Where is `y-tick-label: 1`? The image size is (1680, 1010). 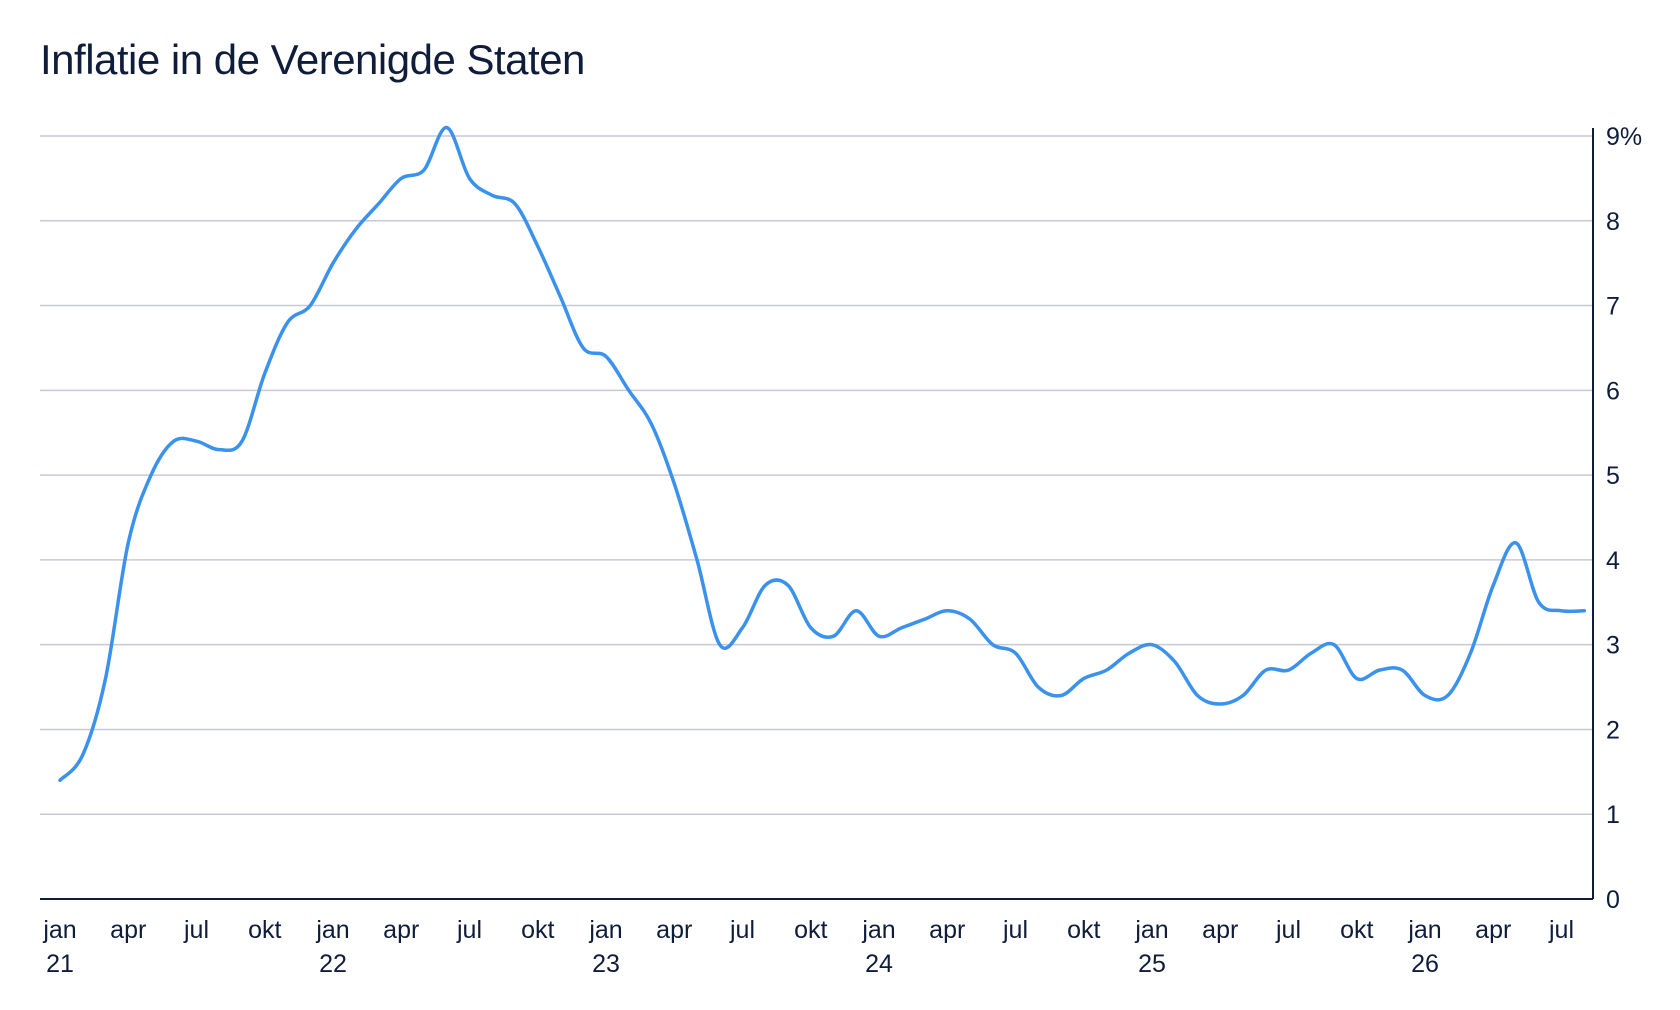 y-tick-label: 1 is located at coordinates (1613, 815).